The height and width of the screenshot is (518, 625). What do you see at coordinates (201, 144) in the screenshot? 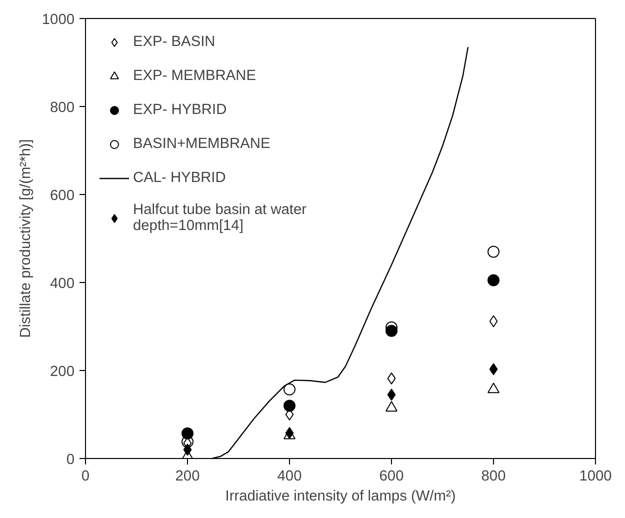
I see `legend-label: BASIN+MEMBRANE` at bounding box center [201, 144].